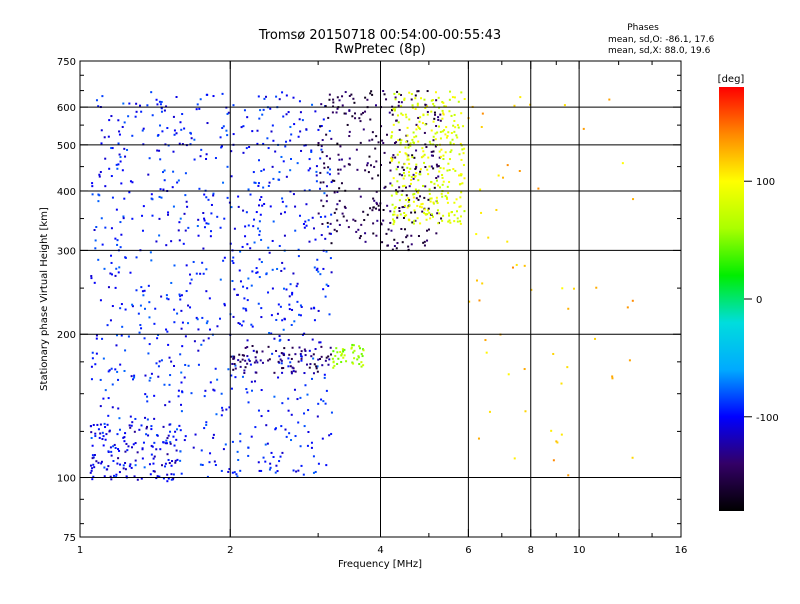 The width and height of the screenshot is (800, 604). I want to click on x-tick-label: 6, so click(468, 550).